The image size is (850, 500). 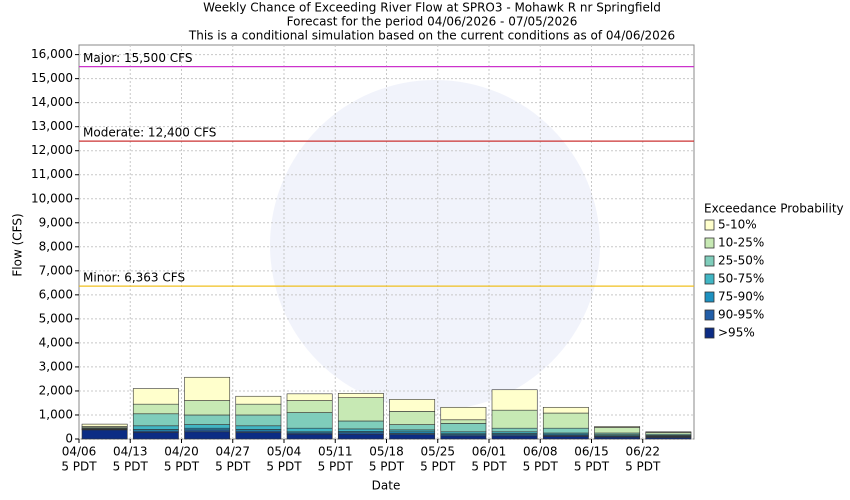 What do you see at coordinates (130, 452) in the screenshot?
I see `x-tick-label: 04/13` at bounding box center [130, 452].